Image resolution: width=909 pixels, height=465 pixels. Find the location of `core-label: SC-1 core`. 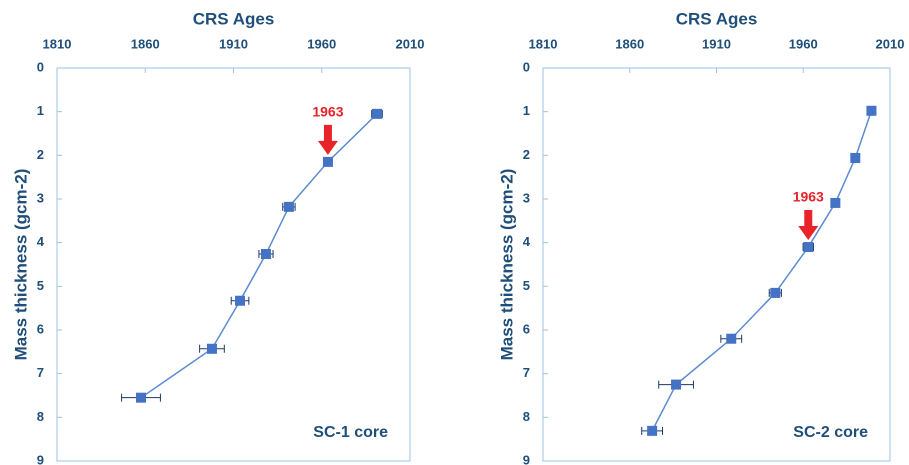

core-label: SC-1 core is located at coordinates (350, 432).